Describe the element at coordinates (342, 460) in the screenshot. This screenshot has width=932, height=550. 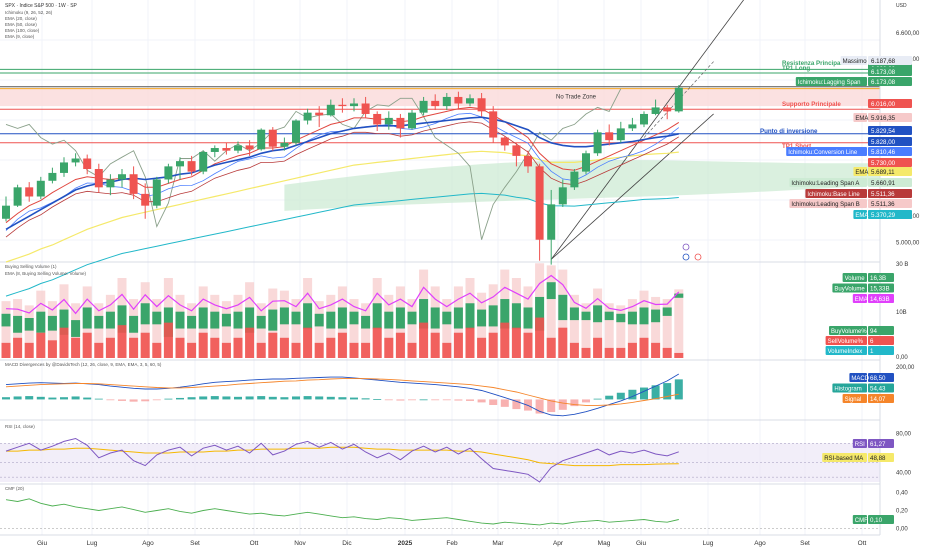
I see `rsi-line` at that location.